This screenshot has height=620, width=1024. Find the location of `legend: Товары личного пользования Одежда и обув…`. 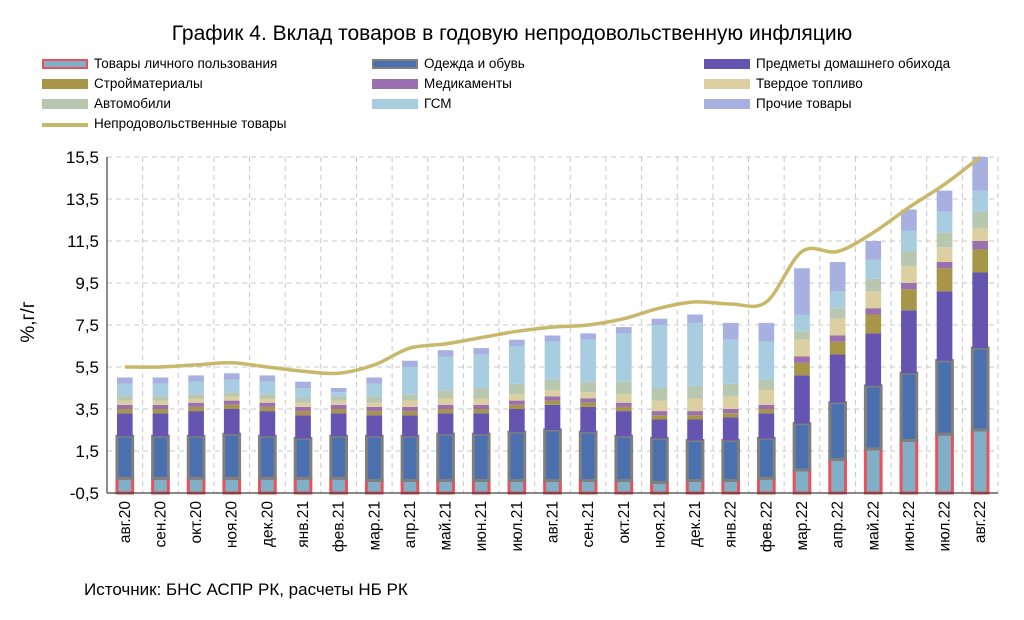

legend: Товары личного пользования Одежда и обув… is located at coordinates (522, 94).